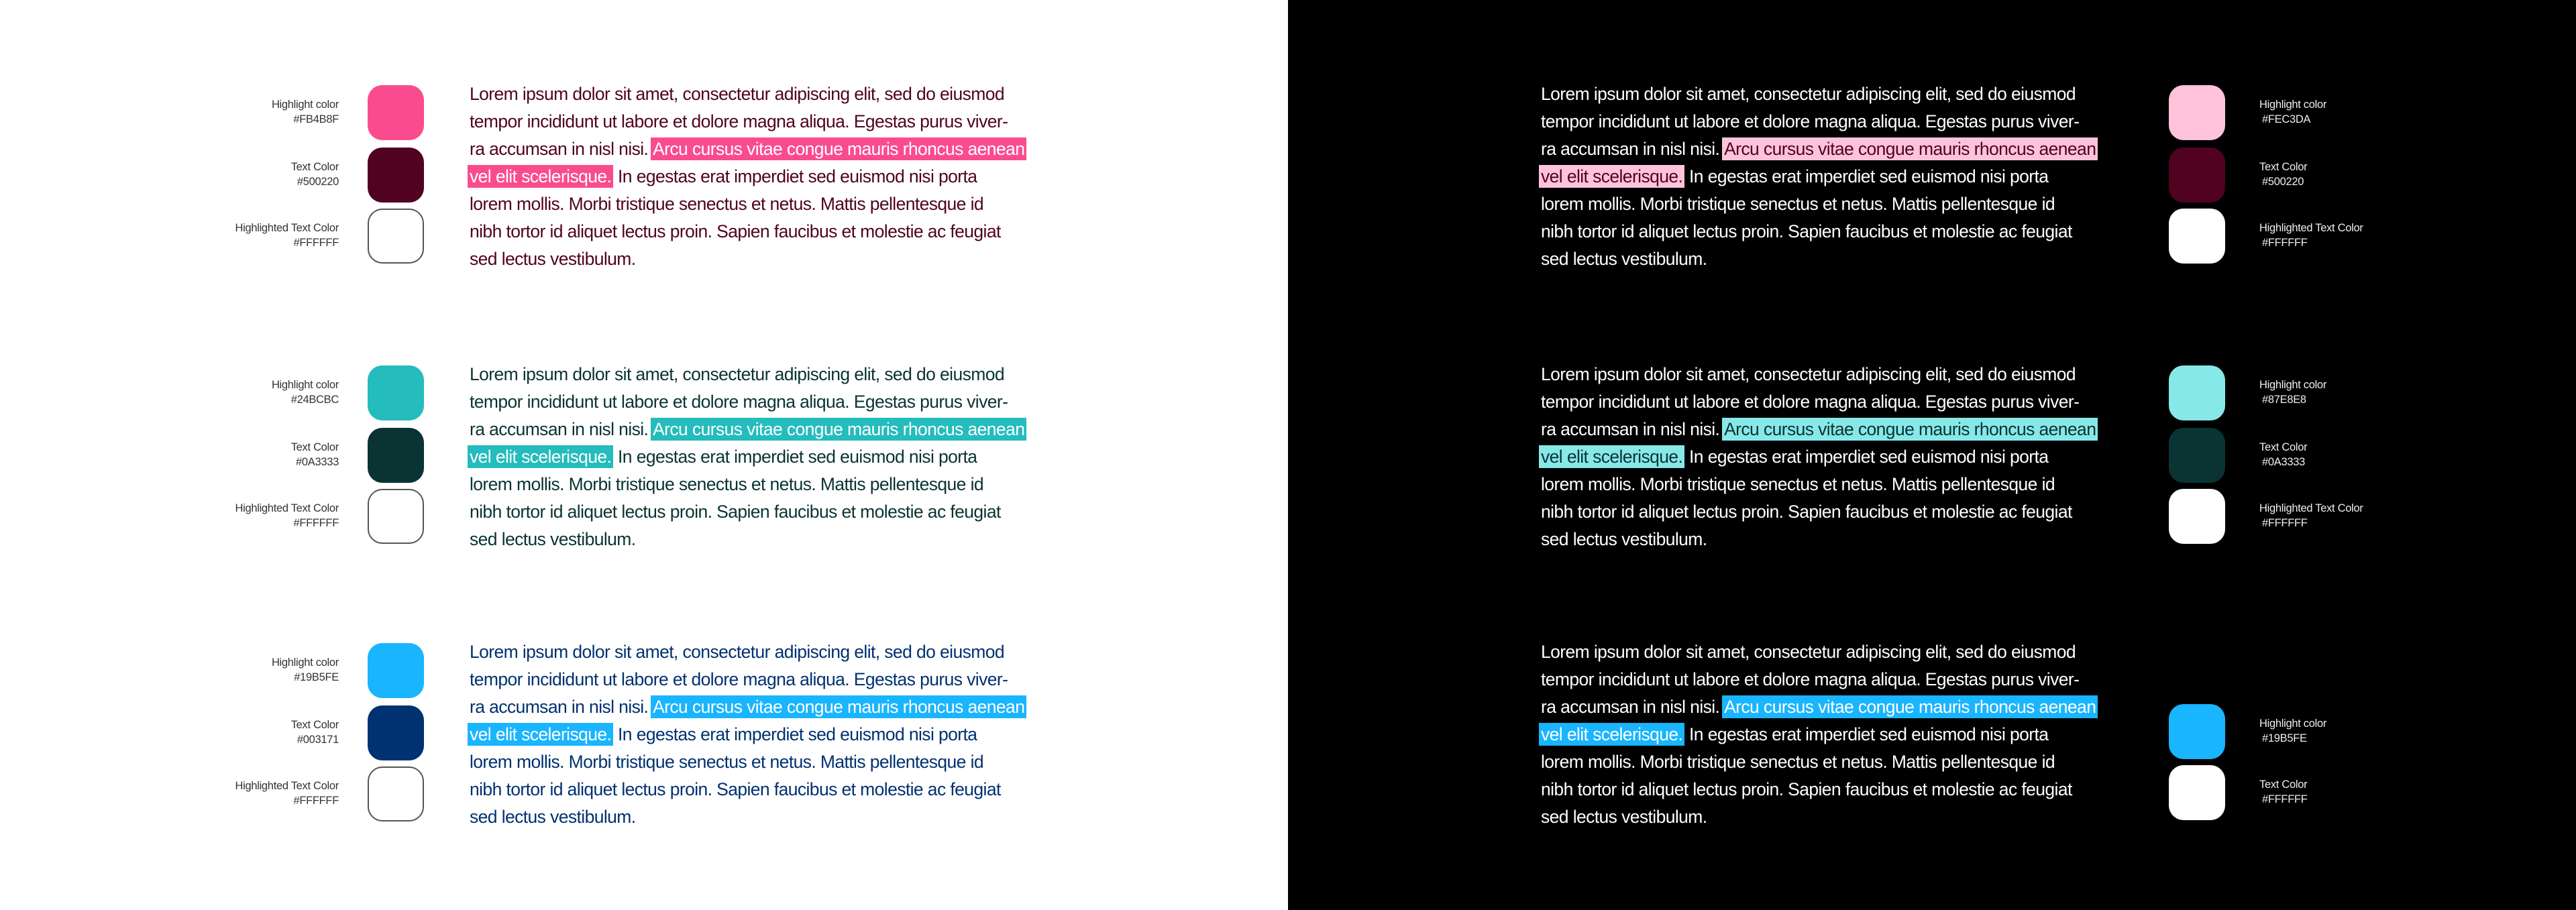  I want to click on swatch-label: Highlight color #87E8E8, so click(2292, 392).